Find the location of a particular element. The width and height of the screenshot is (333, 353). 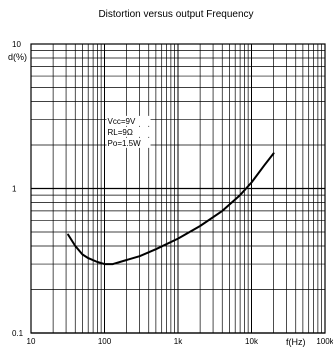

y-tick-label: 1 is located at coordinates (14, 189).